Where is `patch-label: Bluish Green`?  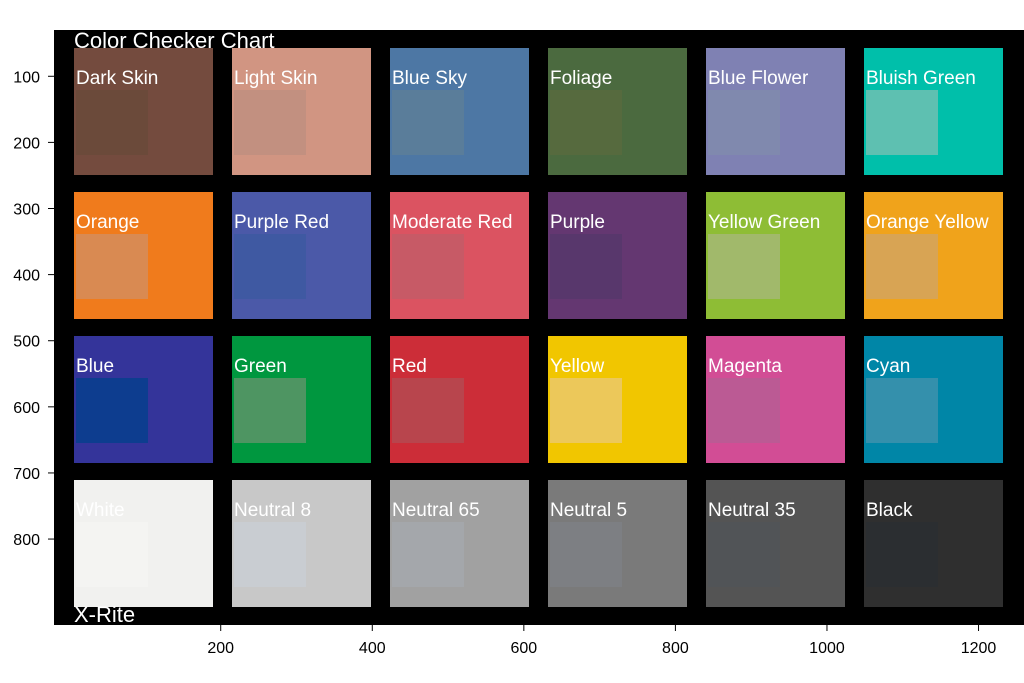 patch-label: Bluish Green is located at coordinates (921, 78).